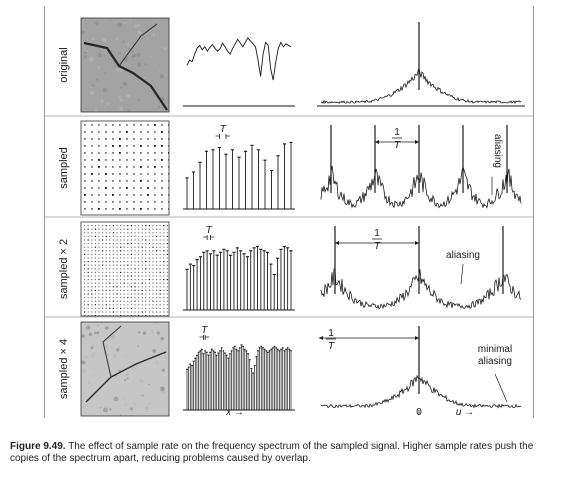  Describe the element at coordinates (321, 338) in the screenshot. I see `frequency-spacing-arrow-3-head` at that location.